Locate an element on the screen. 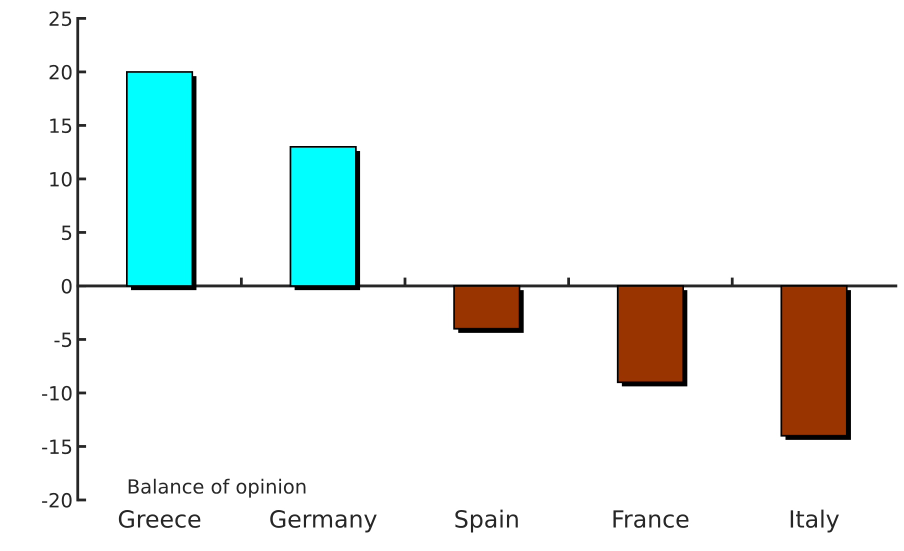 The image size is (904, 551). y-tick-label: -20 is located at coordinates (57, 500).